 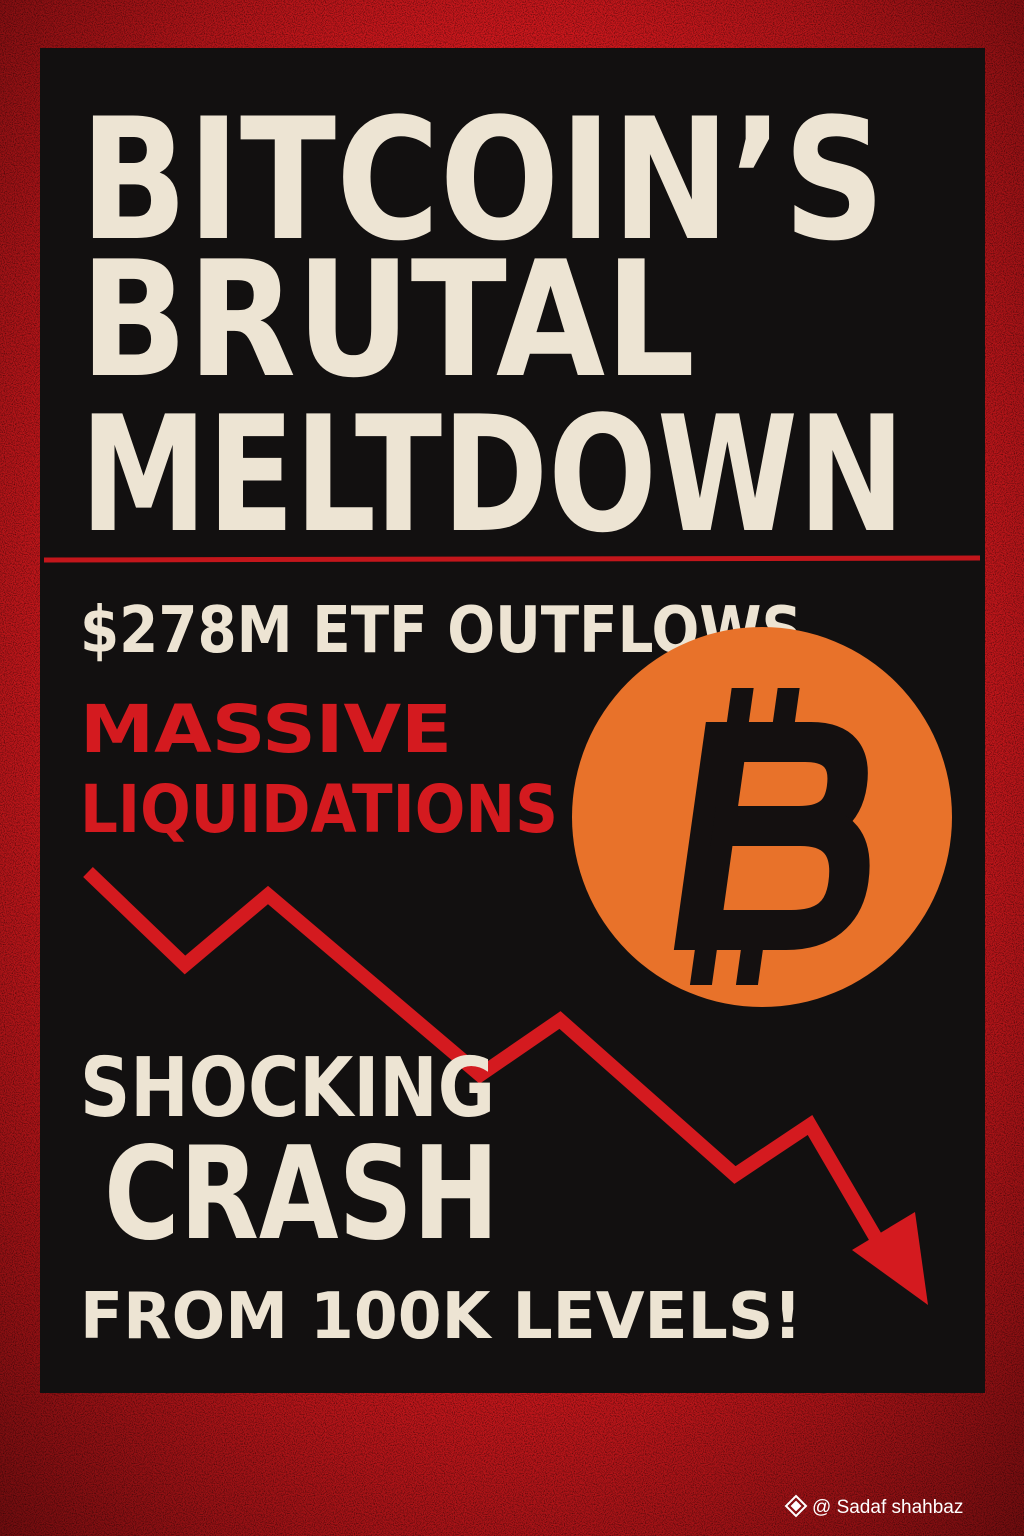 What do you see at coordinates (512, 559) in the screenshot?
I see `divider` at bounding box center [512, 559].